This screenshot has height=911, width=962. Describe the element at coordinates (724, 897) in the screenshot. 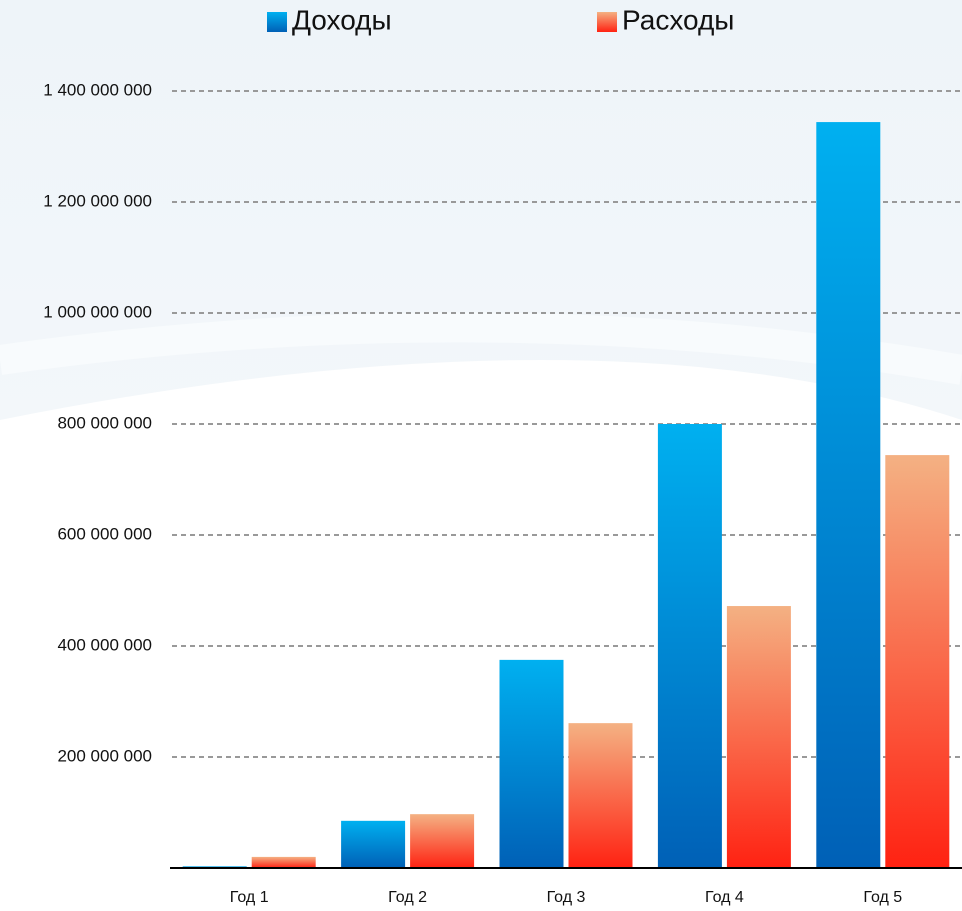

I see `x-tick-label: Год 4` at that location.